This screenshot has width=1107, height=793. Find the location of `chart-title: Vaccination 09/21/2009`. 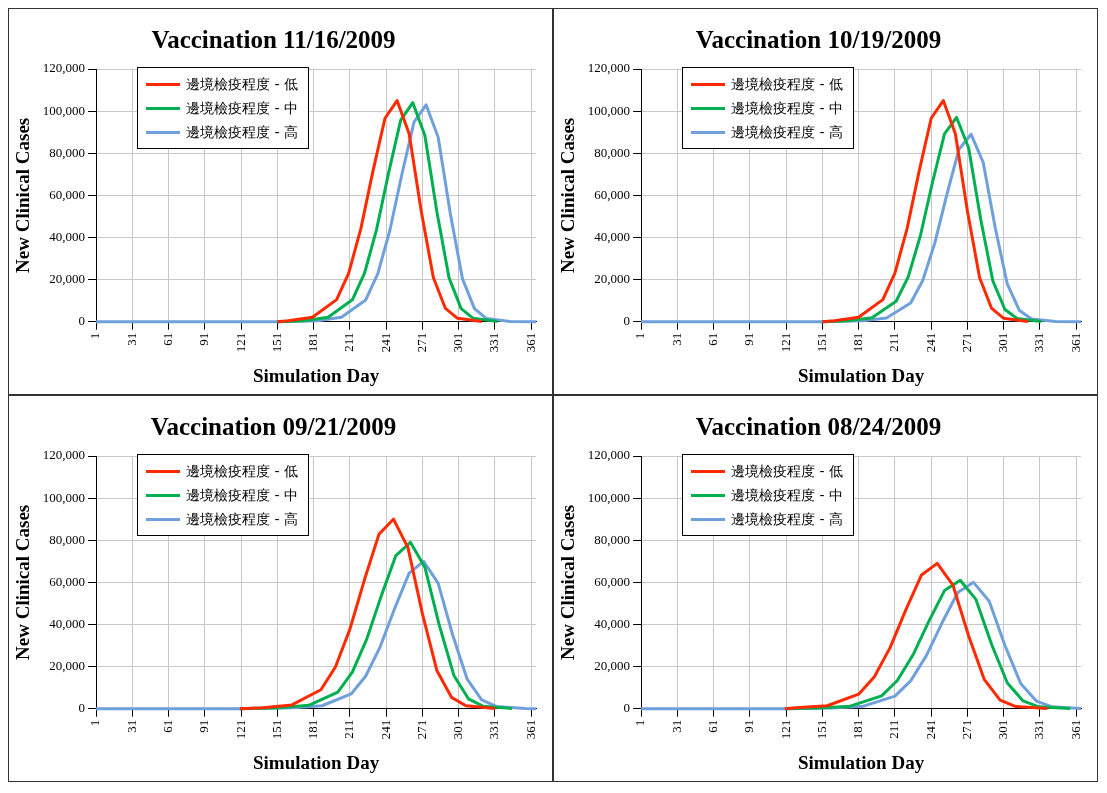

chart-title: Vaccination 09/21/2009 is located at coordinates (273, 427).